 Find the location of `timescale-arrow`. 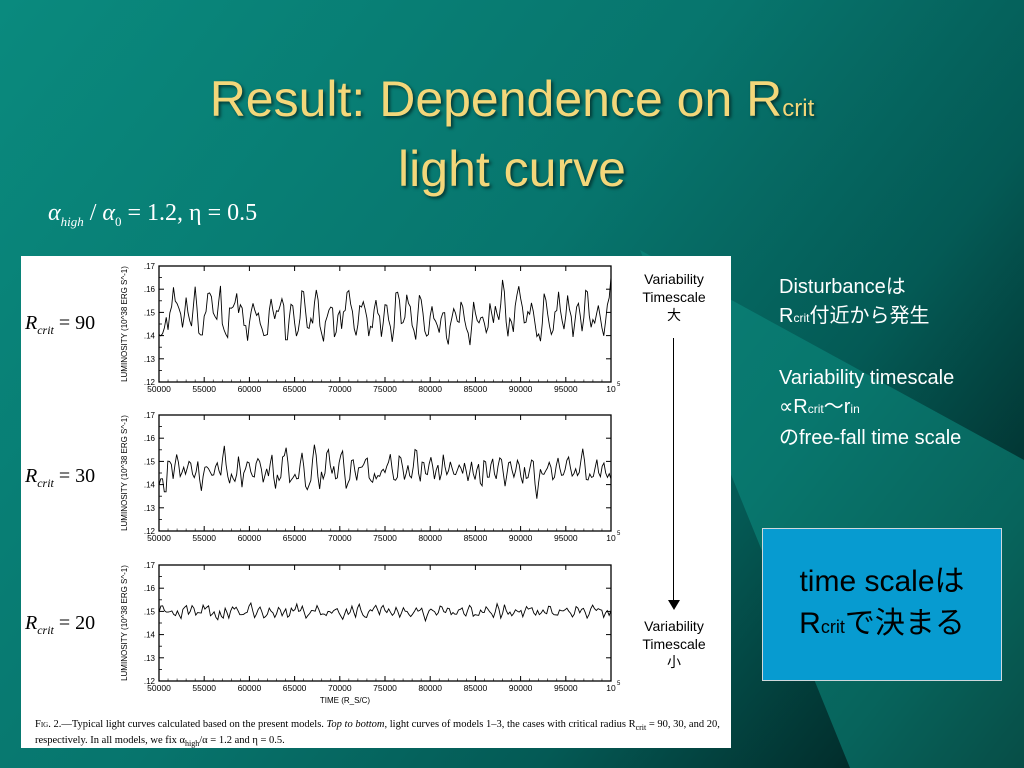

timescale-arrow is located at coordinates (673, 472).